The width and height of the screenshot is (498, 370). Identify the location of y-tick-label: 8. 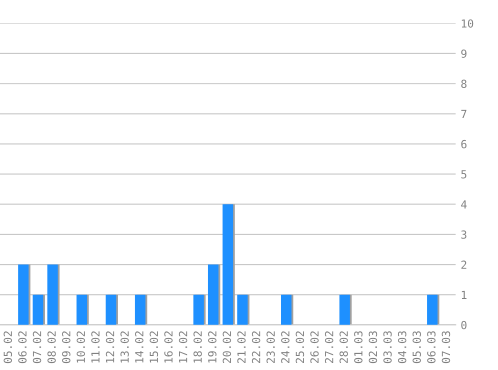
(464, 84).